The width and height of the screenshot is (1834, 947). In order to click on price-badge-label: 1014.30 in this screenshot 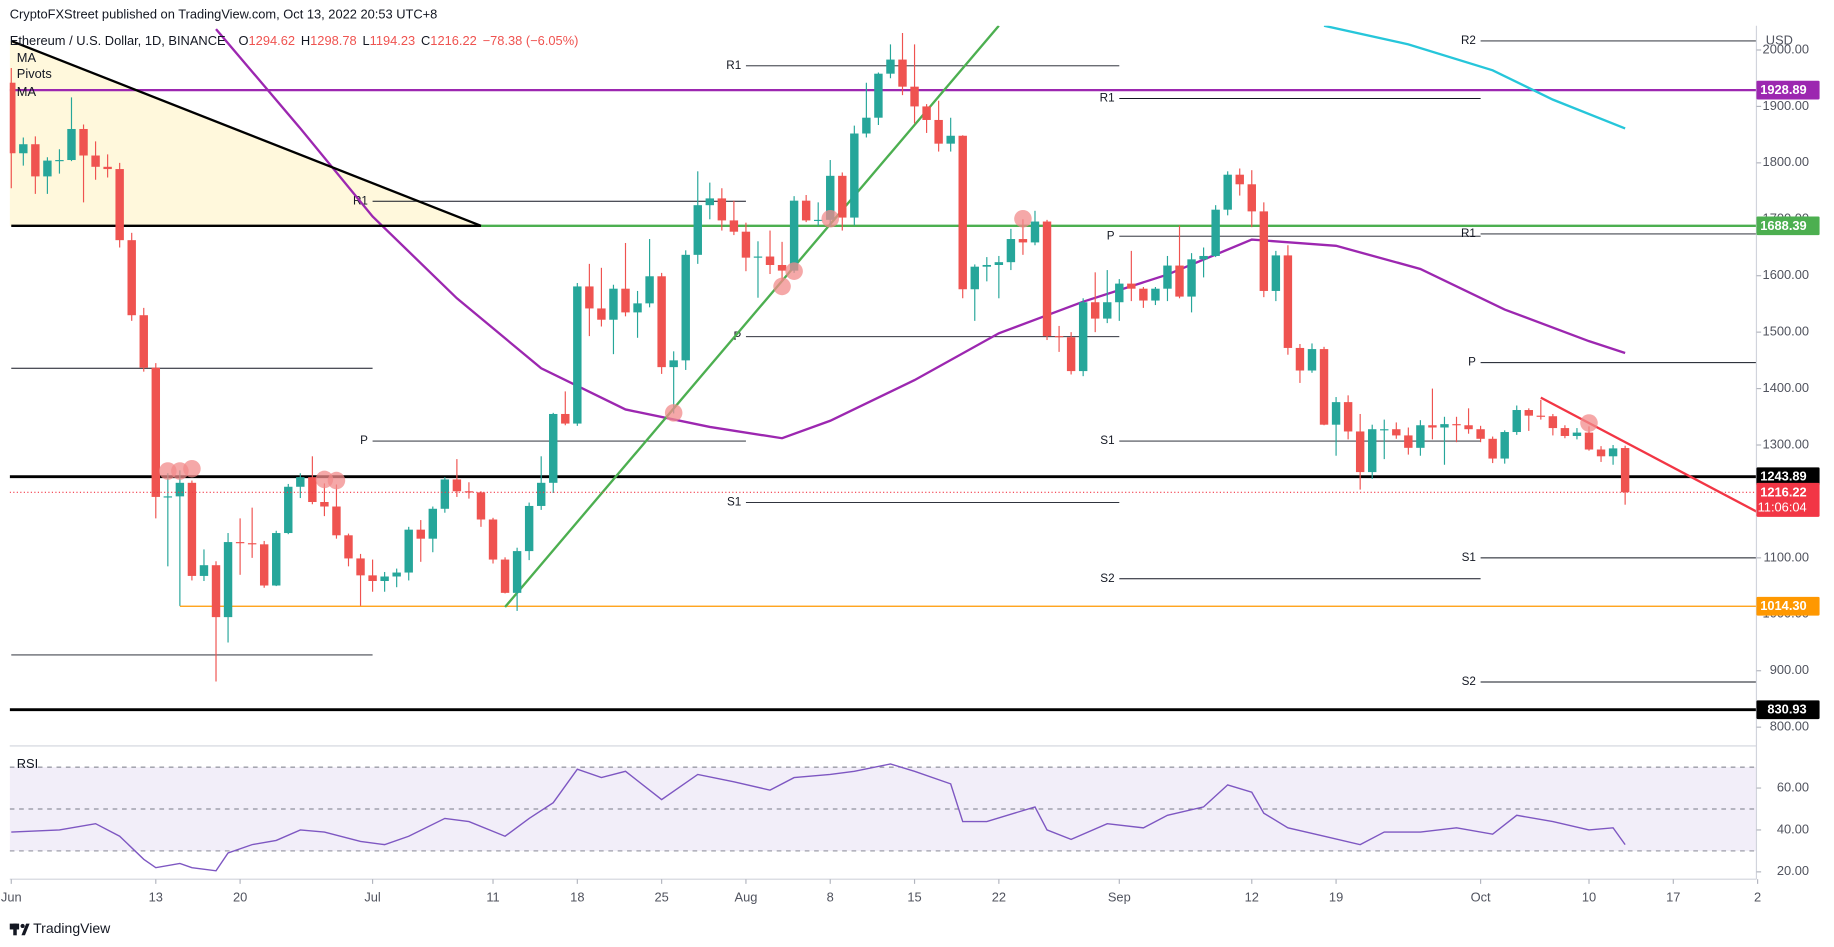, I will do `click(1783, 605)`.